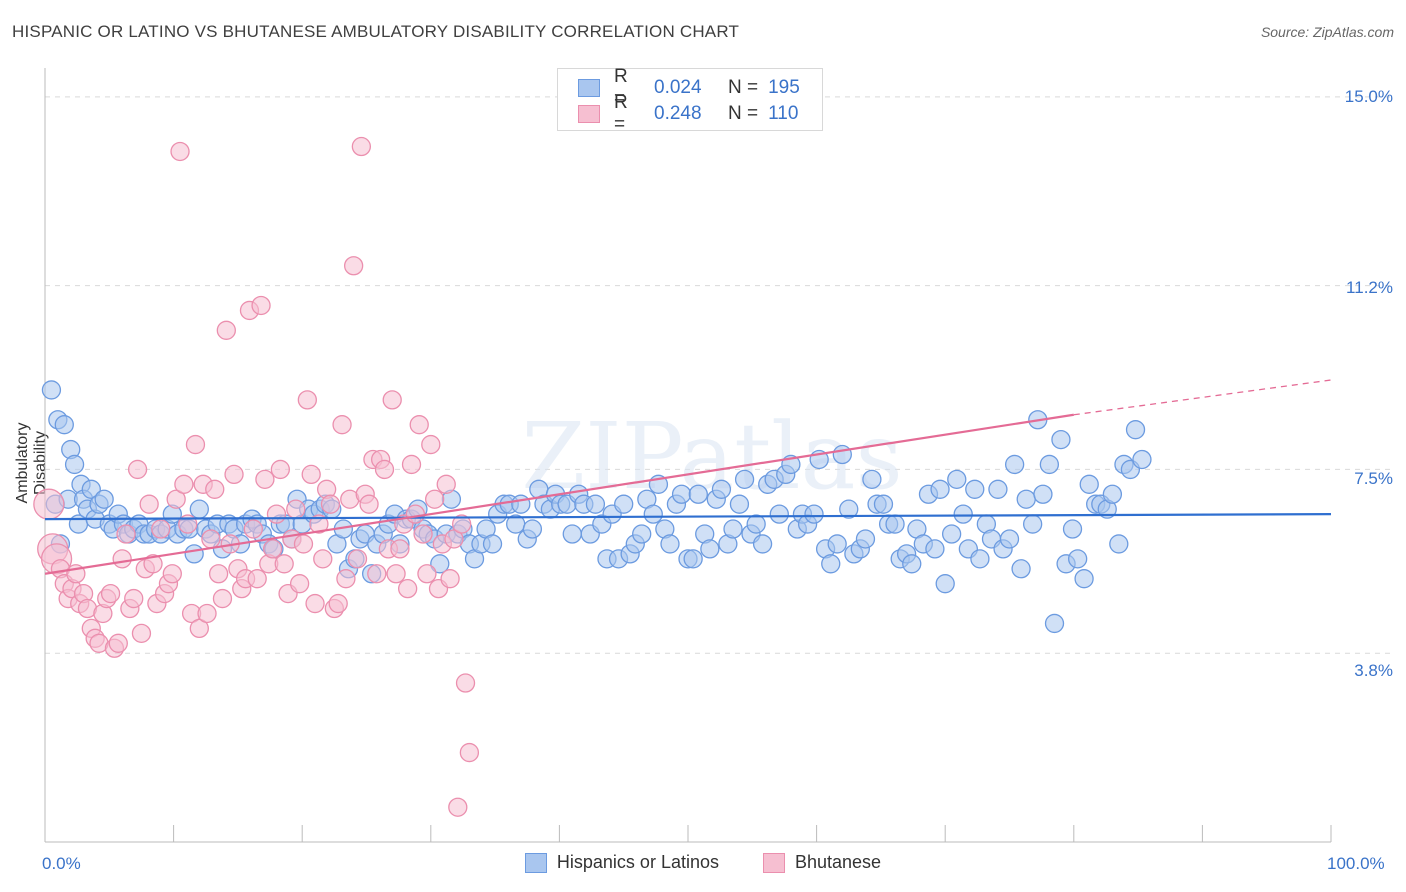 The image size is (1406, 892). Describe the element at coordinates (1373, 670) in the screenshot. I see `y-tick-label: 3.8%` at that location.